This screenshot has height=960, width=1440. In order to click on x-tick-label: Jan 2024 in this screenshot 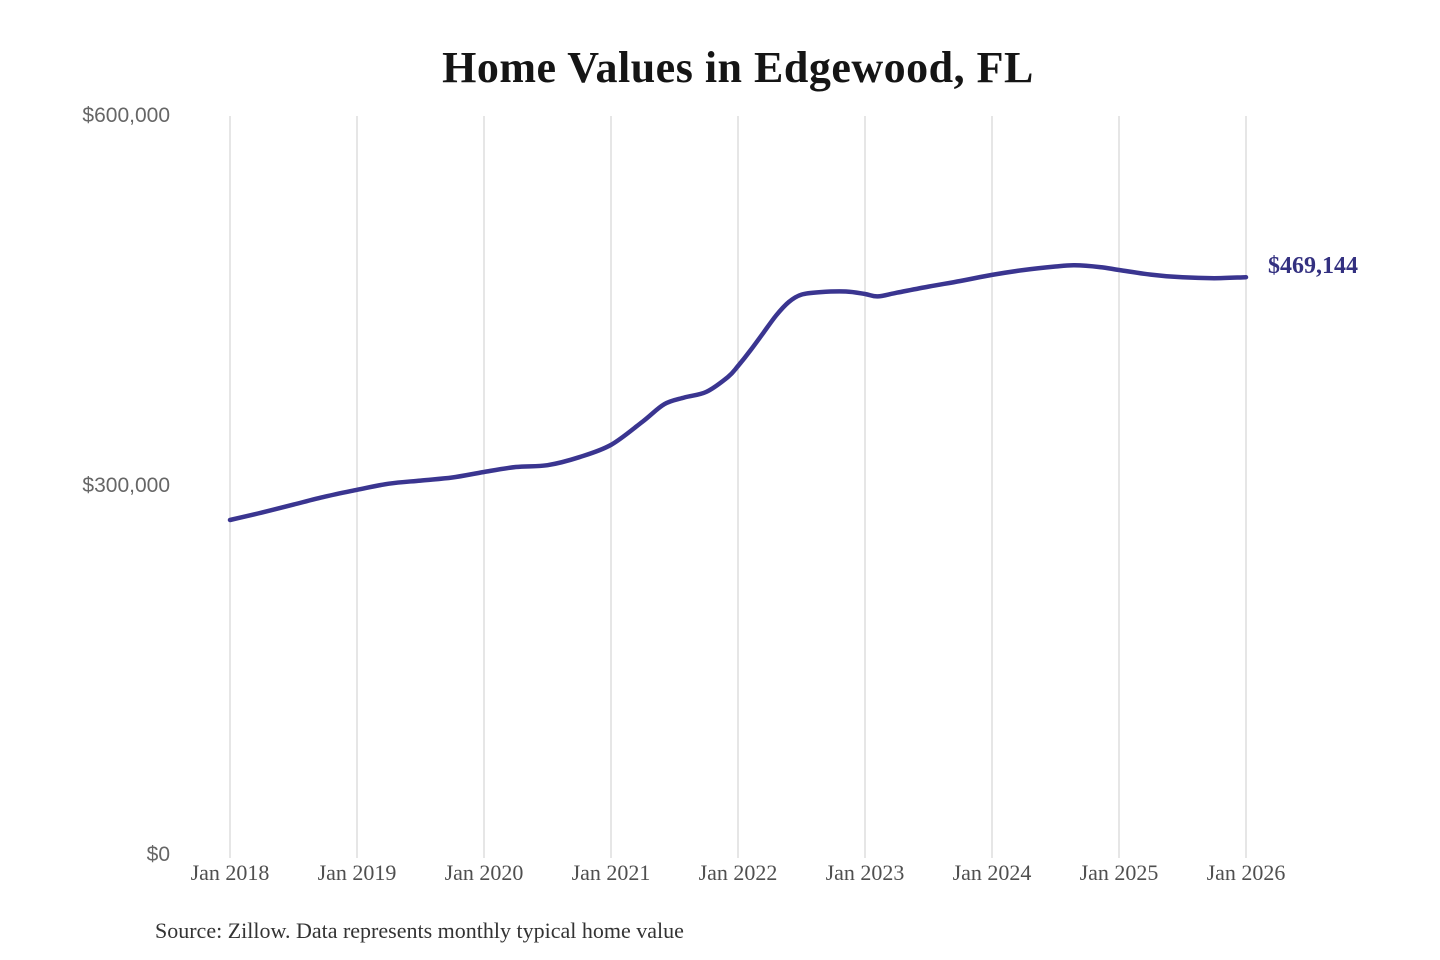, I will do `click(992, 872)`.